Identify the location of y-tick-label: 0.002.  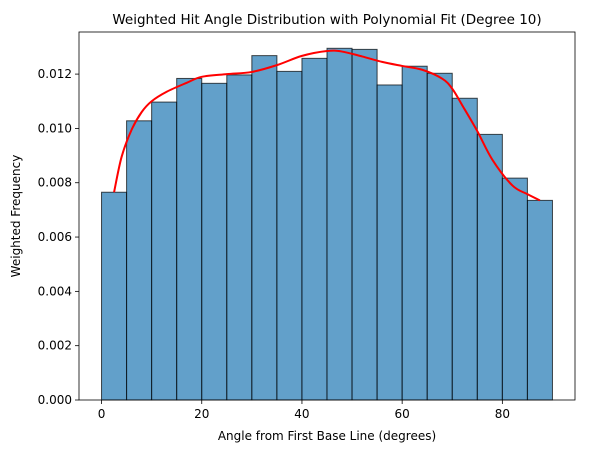
(55, 346).